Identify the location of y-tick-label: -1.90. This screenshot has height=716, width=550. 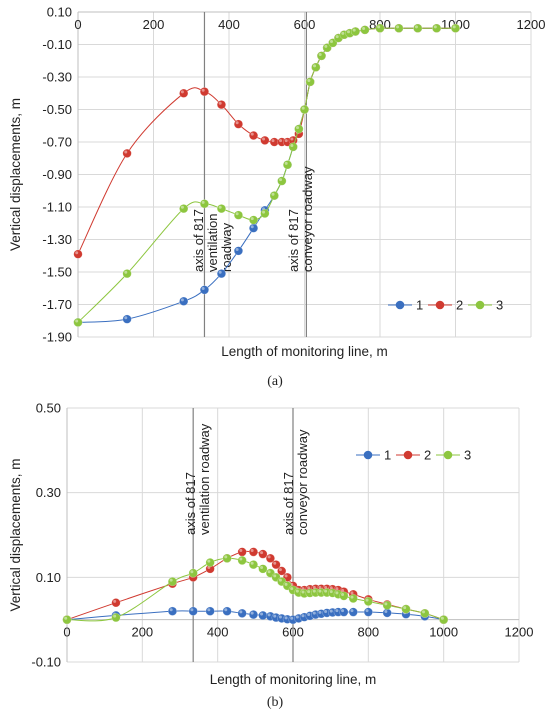
(57, 337).